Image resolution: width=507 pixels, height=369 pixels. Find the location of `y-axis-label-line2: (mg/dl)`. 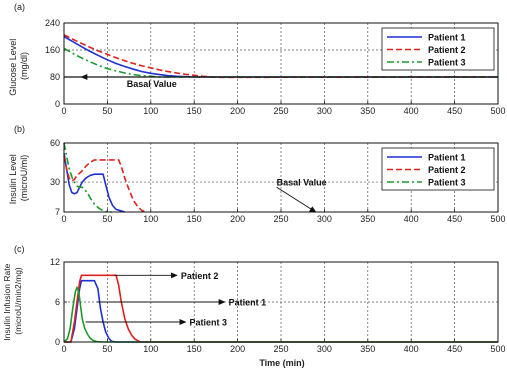

y-axis-label-line2: (mg/dl) is located at coordinates (24, 66).